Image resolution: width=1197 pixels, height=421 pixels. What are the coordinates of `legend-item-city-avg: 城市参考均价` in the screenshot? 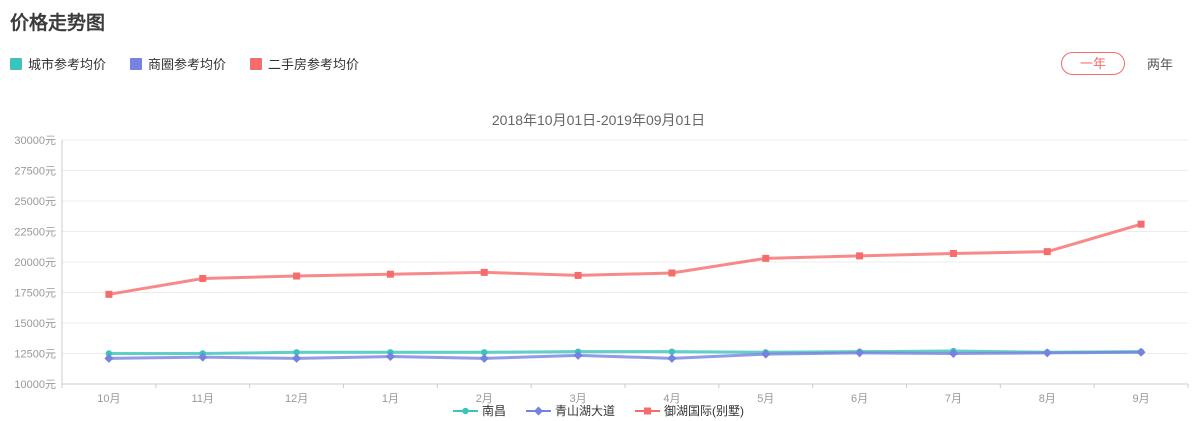 It's located at (58, 63).